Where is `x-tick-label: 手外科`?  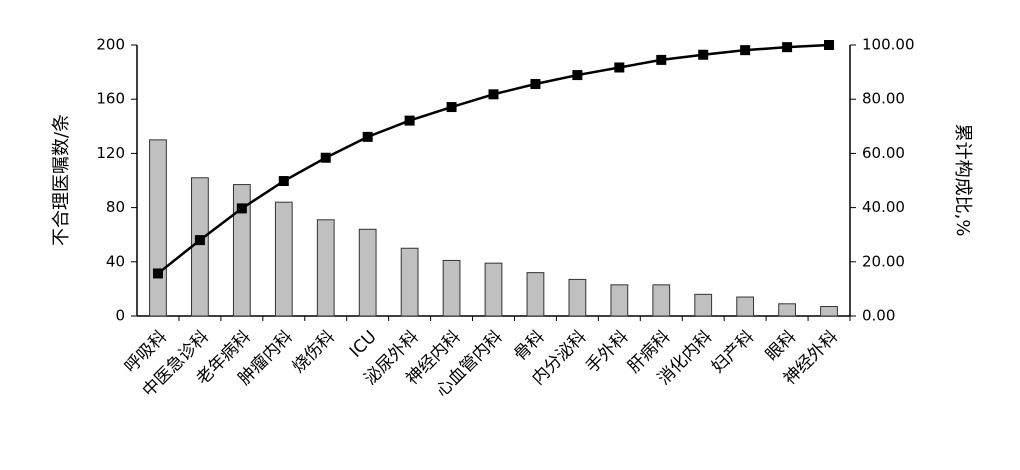 x-tick-label: 手外科 is located at coordinates (607, 352).